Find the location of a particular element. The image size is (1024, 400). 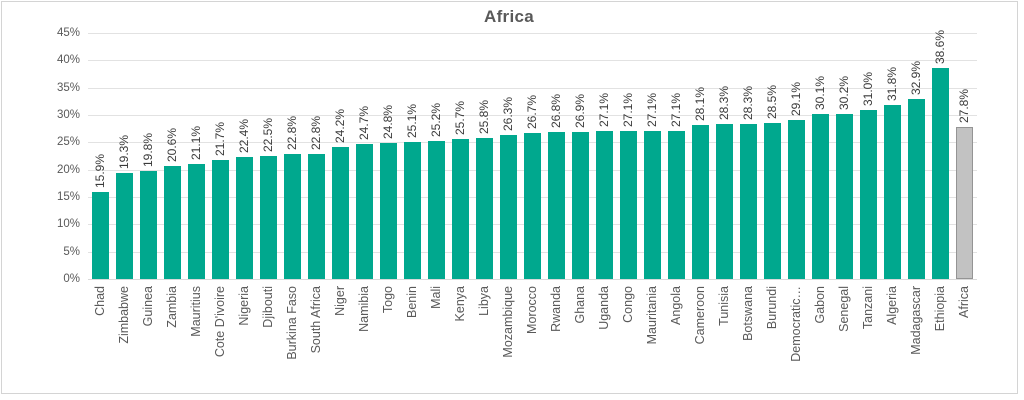

bar-djibouti is located at coordinates (268, 217).